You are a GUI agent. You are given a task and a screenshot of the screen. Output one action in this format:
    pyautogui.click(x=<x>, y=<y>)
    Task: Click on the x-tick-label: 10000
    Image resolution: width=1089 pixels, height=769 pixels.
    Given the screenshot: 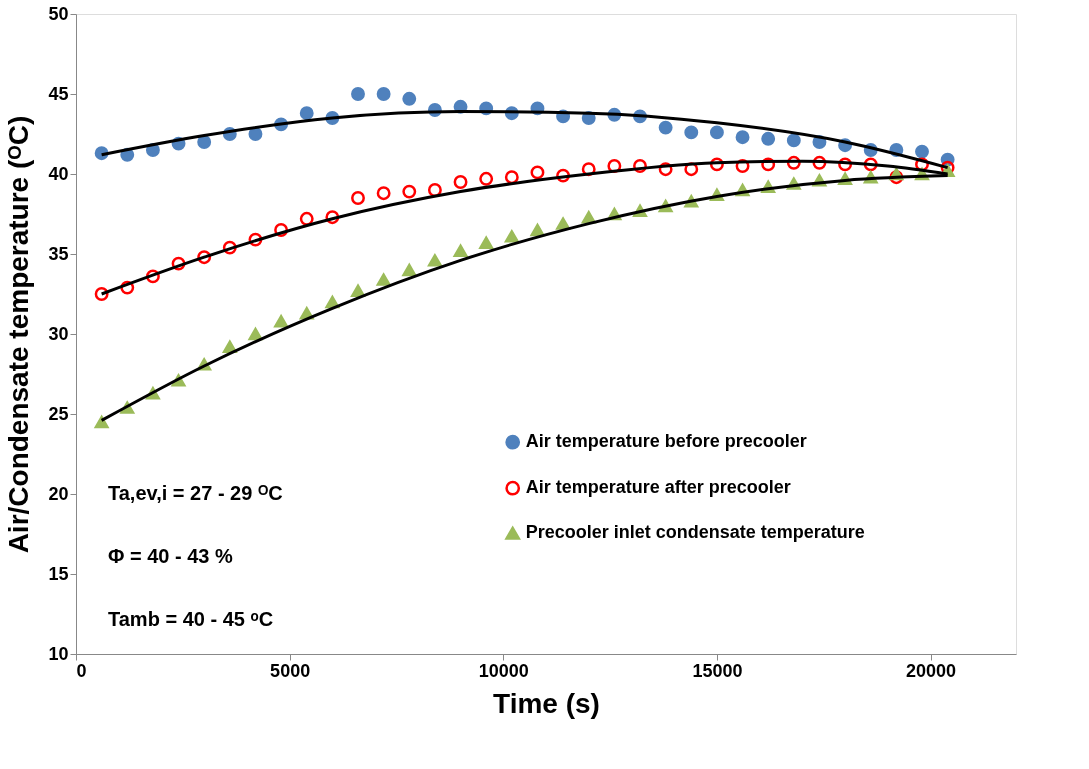 What is the action you would take?
    pyautogui.click(x=503, y=670)
    